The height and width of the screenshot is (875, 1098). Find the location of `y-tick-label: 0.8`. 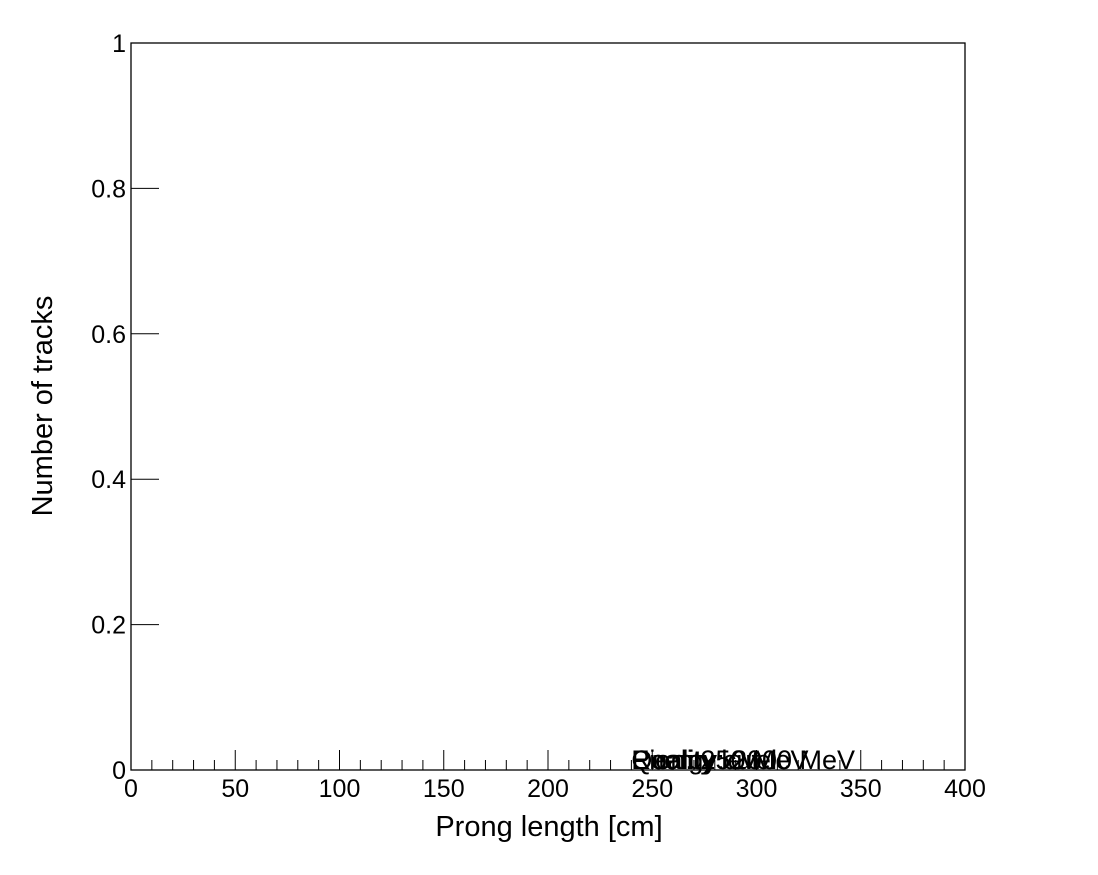

y-tick-label: 0.8 is located at coordinates (108, 189).